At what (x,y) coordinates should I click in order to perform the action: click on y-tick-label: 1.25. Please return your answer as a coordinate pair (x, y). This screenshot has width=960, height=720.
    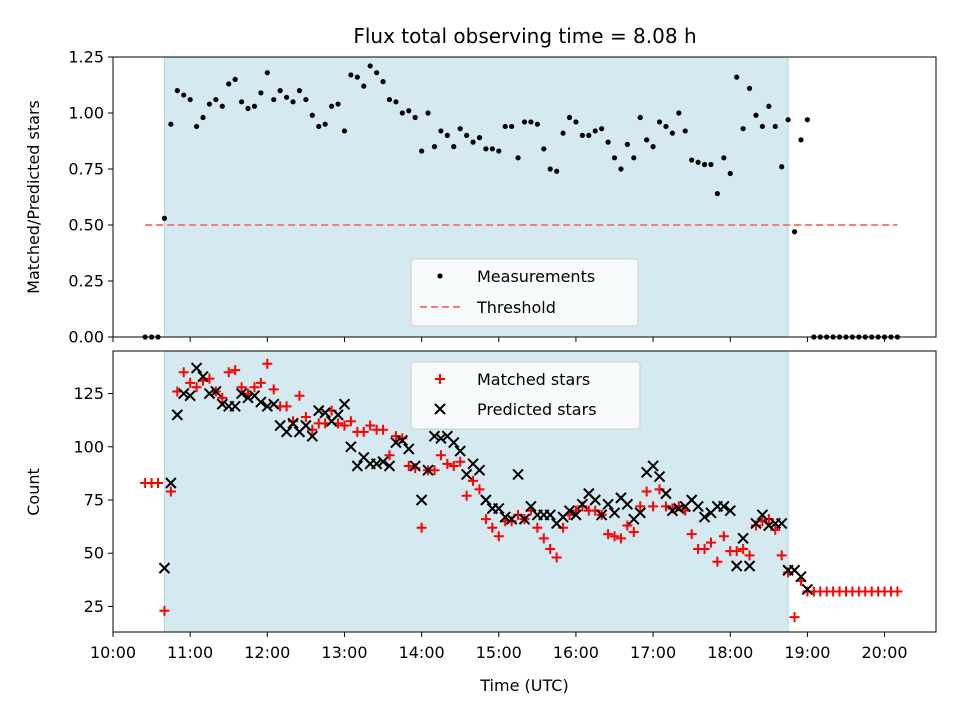
    Looking at the image, I should click on (86, 57).